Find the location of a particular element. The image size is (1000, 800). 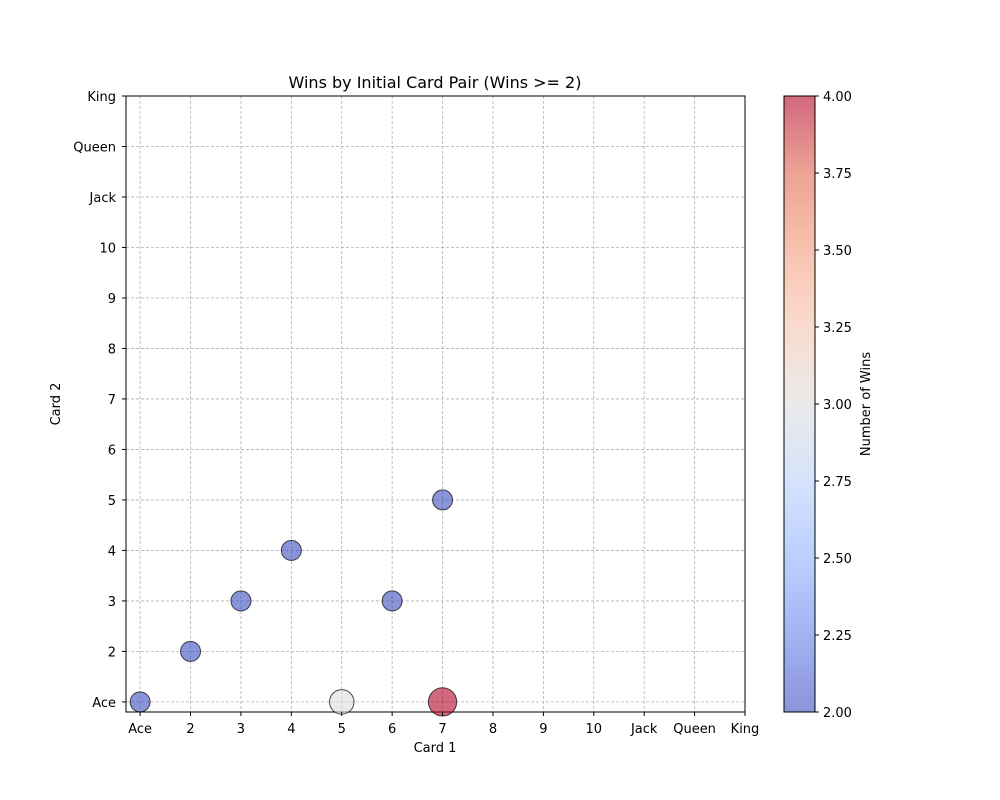

y-axis-ticks: Ace 2 3 4 5 6 7 8 9 10 Jack Queen King is located at coordinates (99, 400).